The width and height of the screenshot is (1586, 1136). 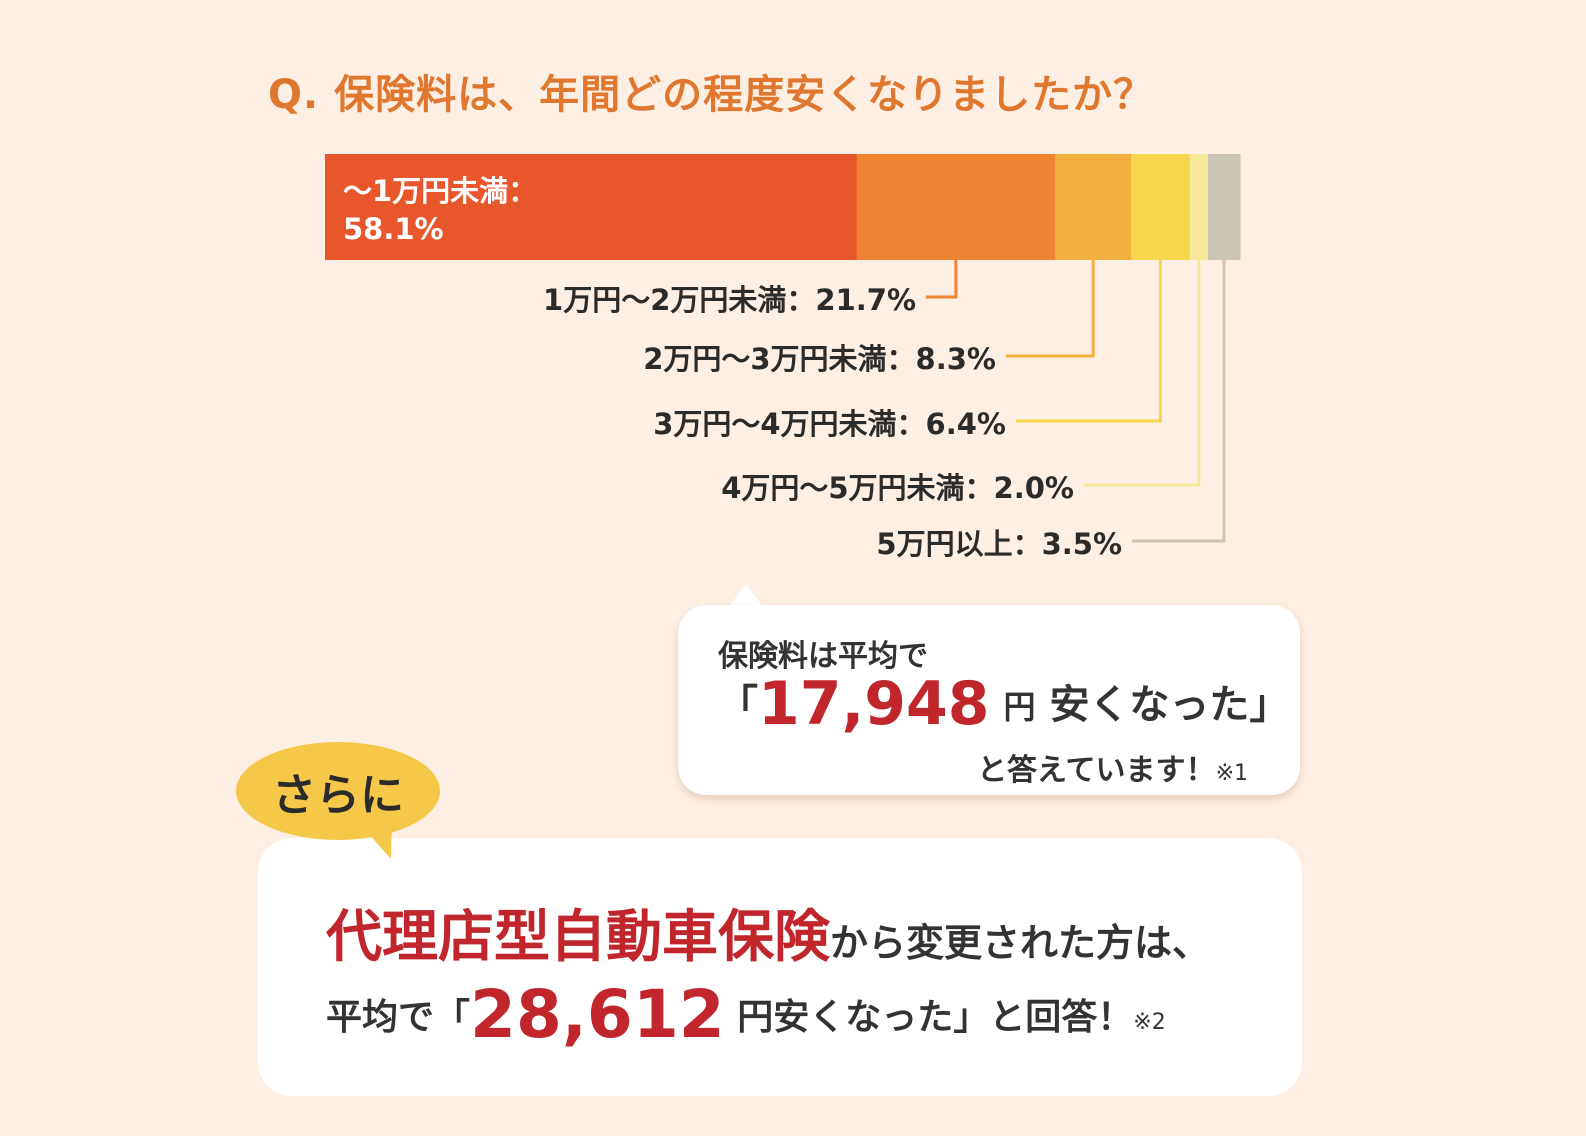 What do you see at coordinates (1231, 773) in the screenshot?
I see `bubble1-note: ※1` at bounding box center [1231, 773].